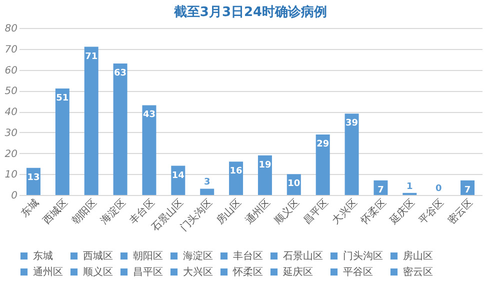 The height and width of the screenshot is (291, 500). I want to click on x-tick-label: 大兴区, so click(345, 211).